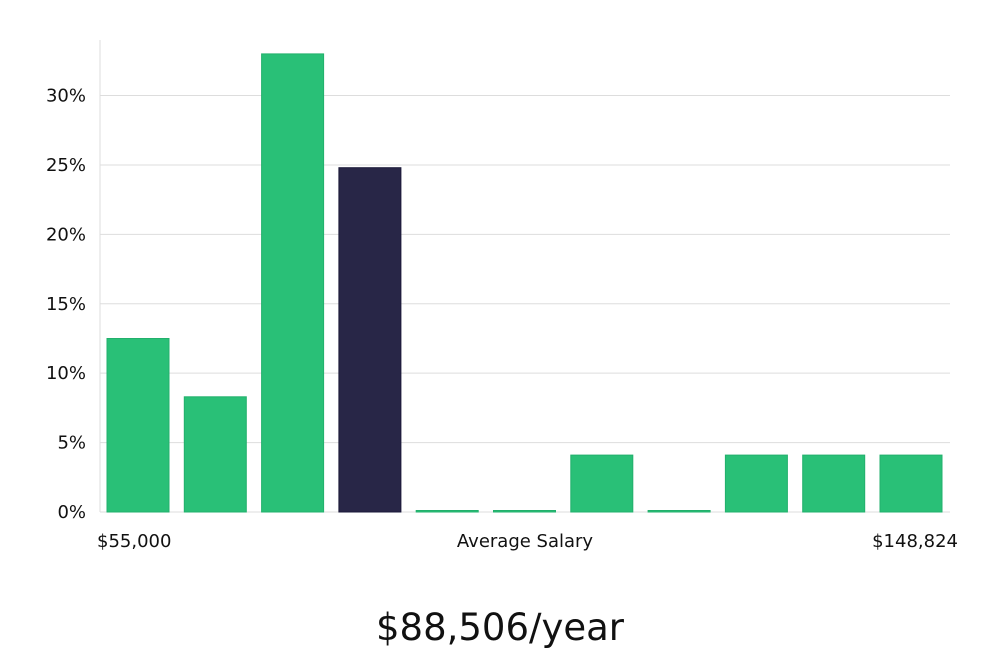 Image resolution: width=1000 pixels, height=660 pixels. I want to click on axis-labels: $55,000 Average Salary $148,824, so click(527, 541).